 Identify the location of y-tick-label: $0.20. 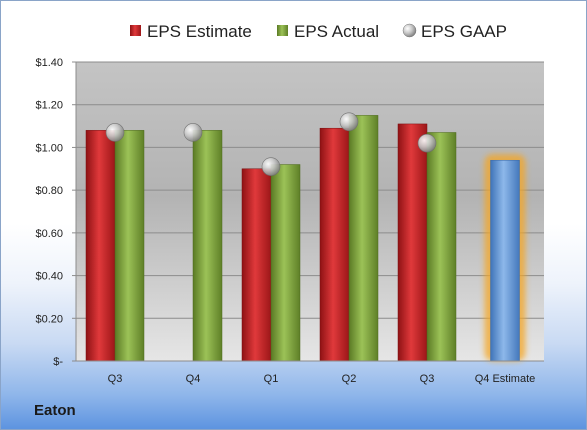
(49, 319).